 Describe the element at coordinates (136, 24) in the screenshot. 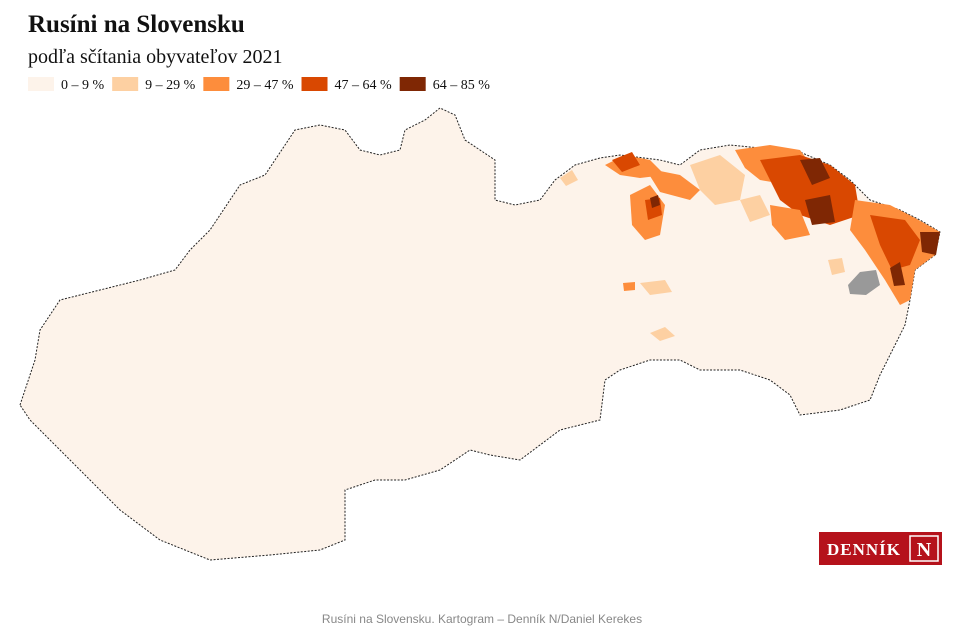

I see `title: Rusíni na Slovensku` at that location.